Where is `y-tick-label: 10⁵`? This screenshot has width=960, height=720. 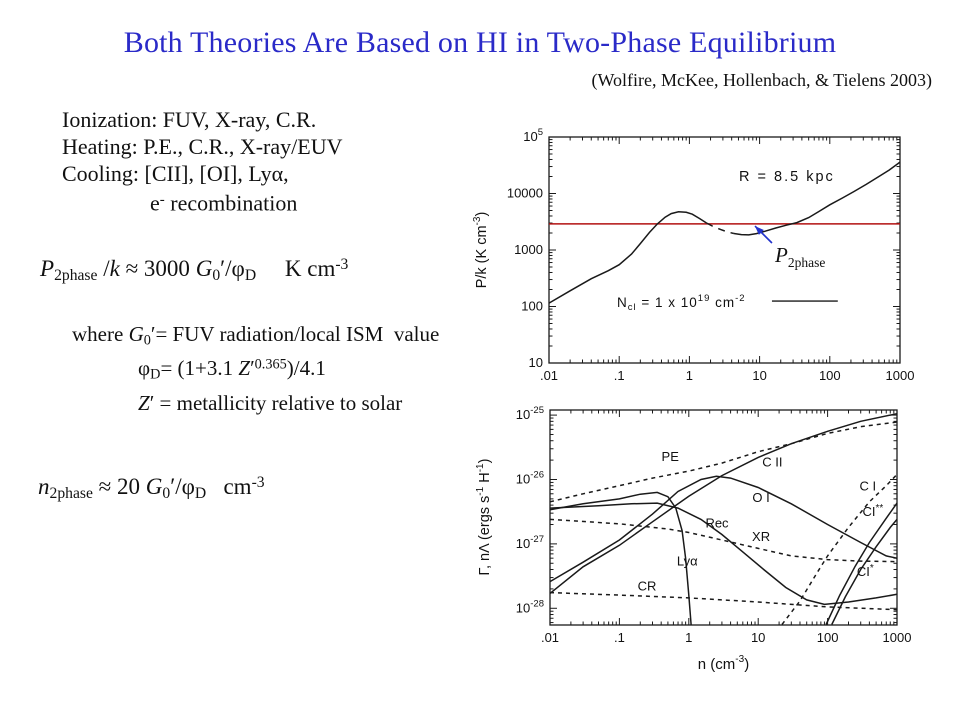 y-tick-label: 10⁵ is located at coordinates (533, 135).